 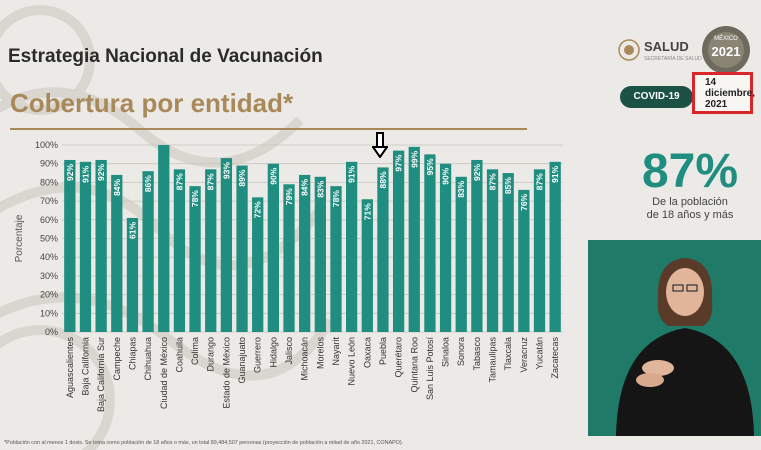 What do you see at coordinates (132, 229) in the screenshot?
I see `bar-data-label: 61%` at bounding box center [132, 229].